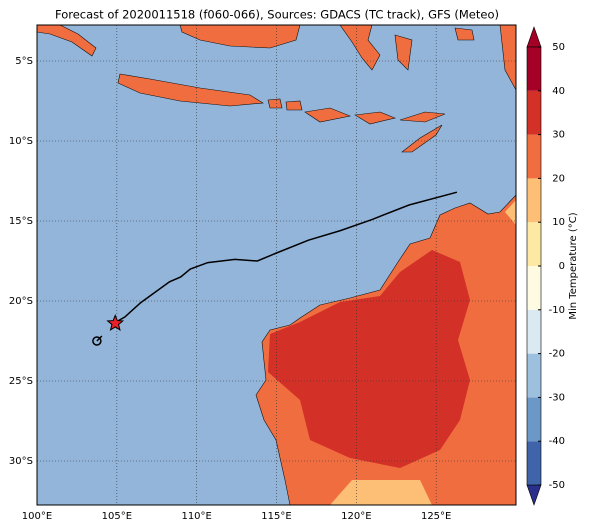 Image resolution: width=591 pixels, height=529 pixels. What do you see at coordinates (558, 222) in the screenshot?
I see `colorbar-tick-label: 10` at bounding box center [558, 222].